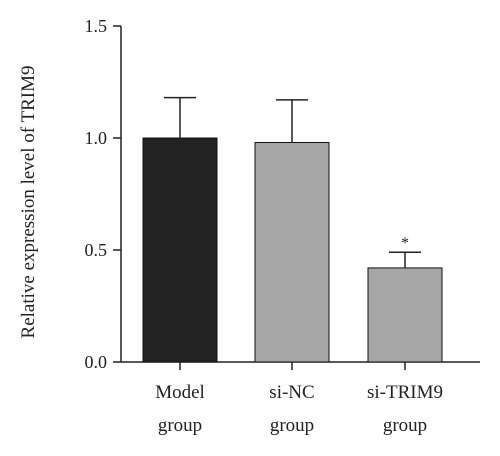 This screenshot has width=500, height=456. I want to click on y-tick-label: 0.5, so click(96, 250).